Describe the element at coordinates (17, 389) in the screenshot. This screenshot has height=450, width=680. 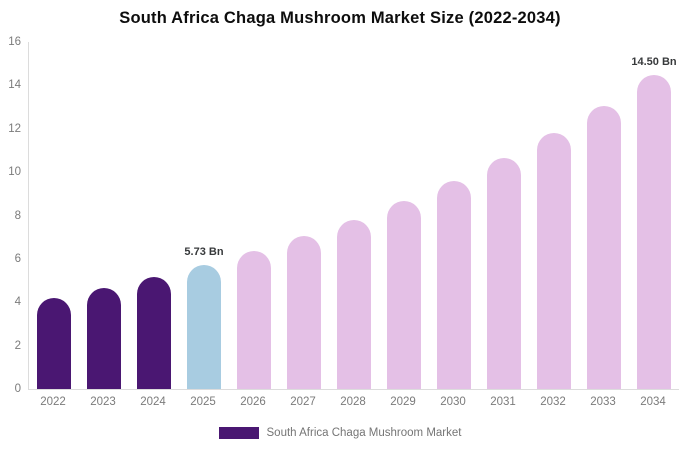
I see `y-tick-label: 0` at that location.